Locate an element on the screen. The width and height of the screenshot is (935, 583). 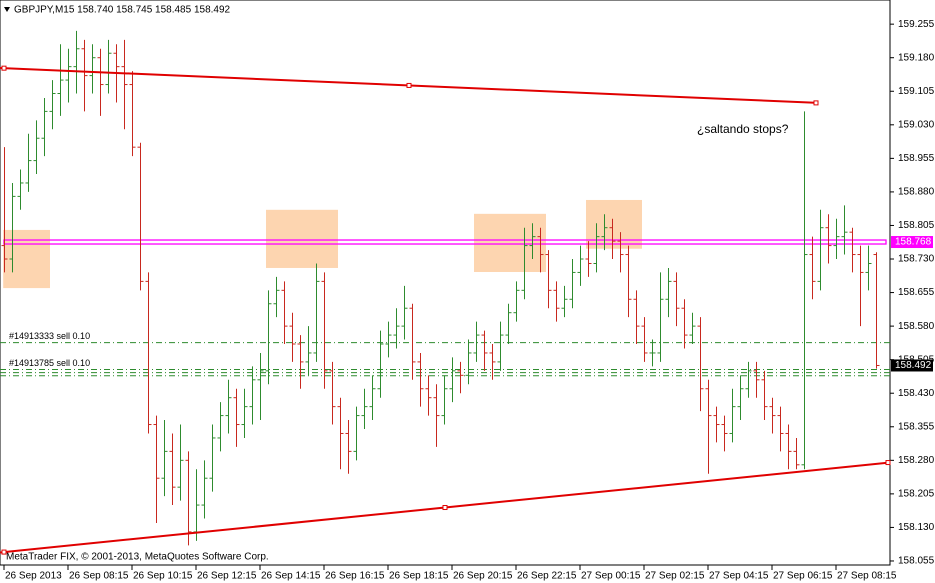
y-tick-label: 158.730 is located at coordinates (916, 259).